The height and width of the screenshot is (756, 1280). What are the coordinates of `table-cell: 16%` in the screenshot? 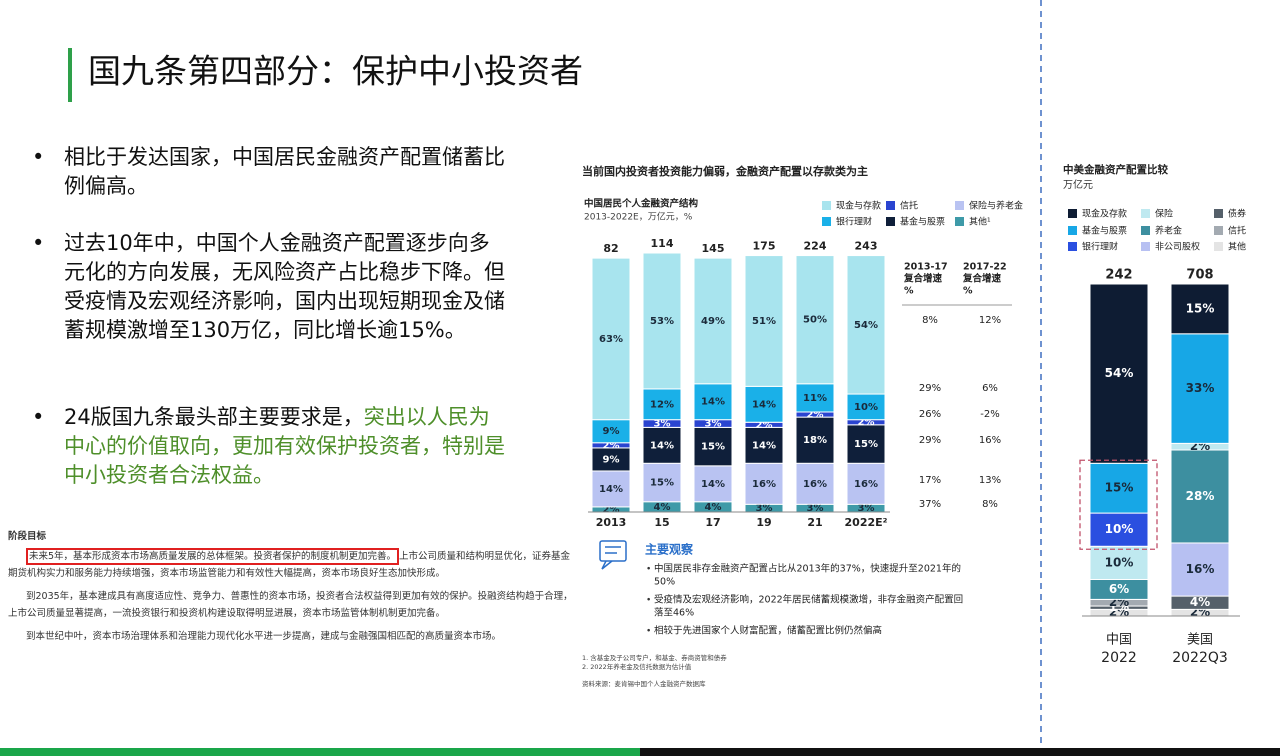 It's located at (990, 440).